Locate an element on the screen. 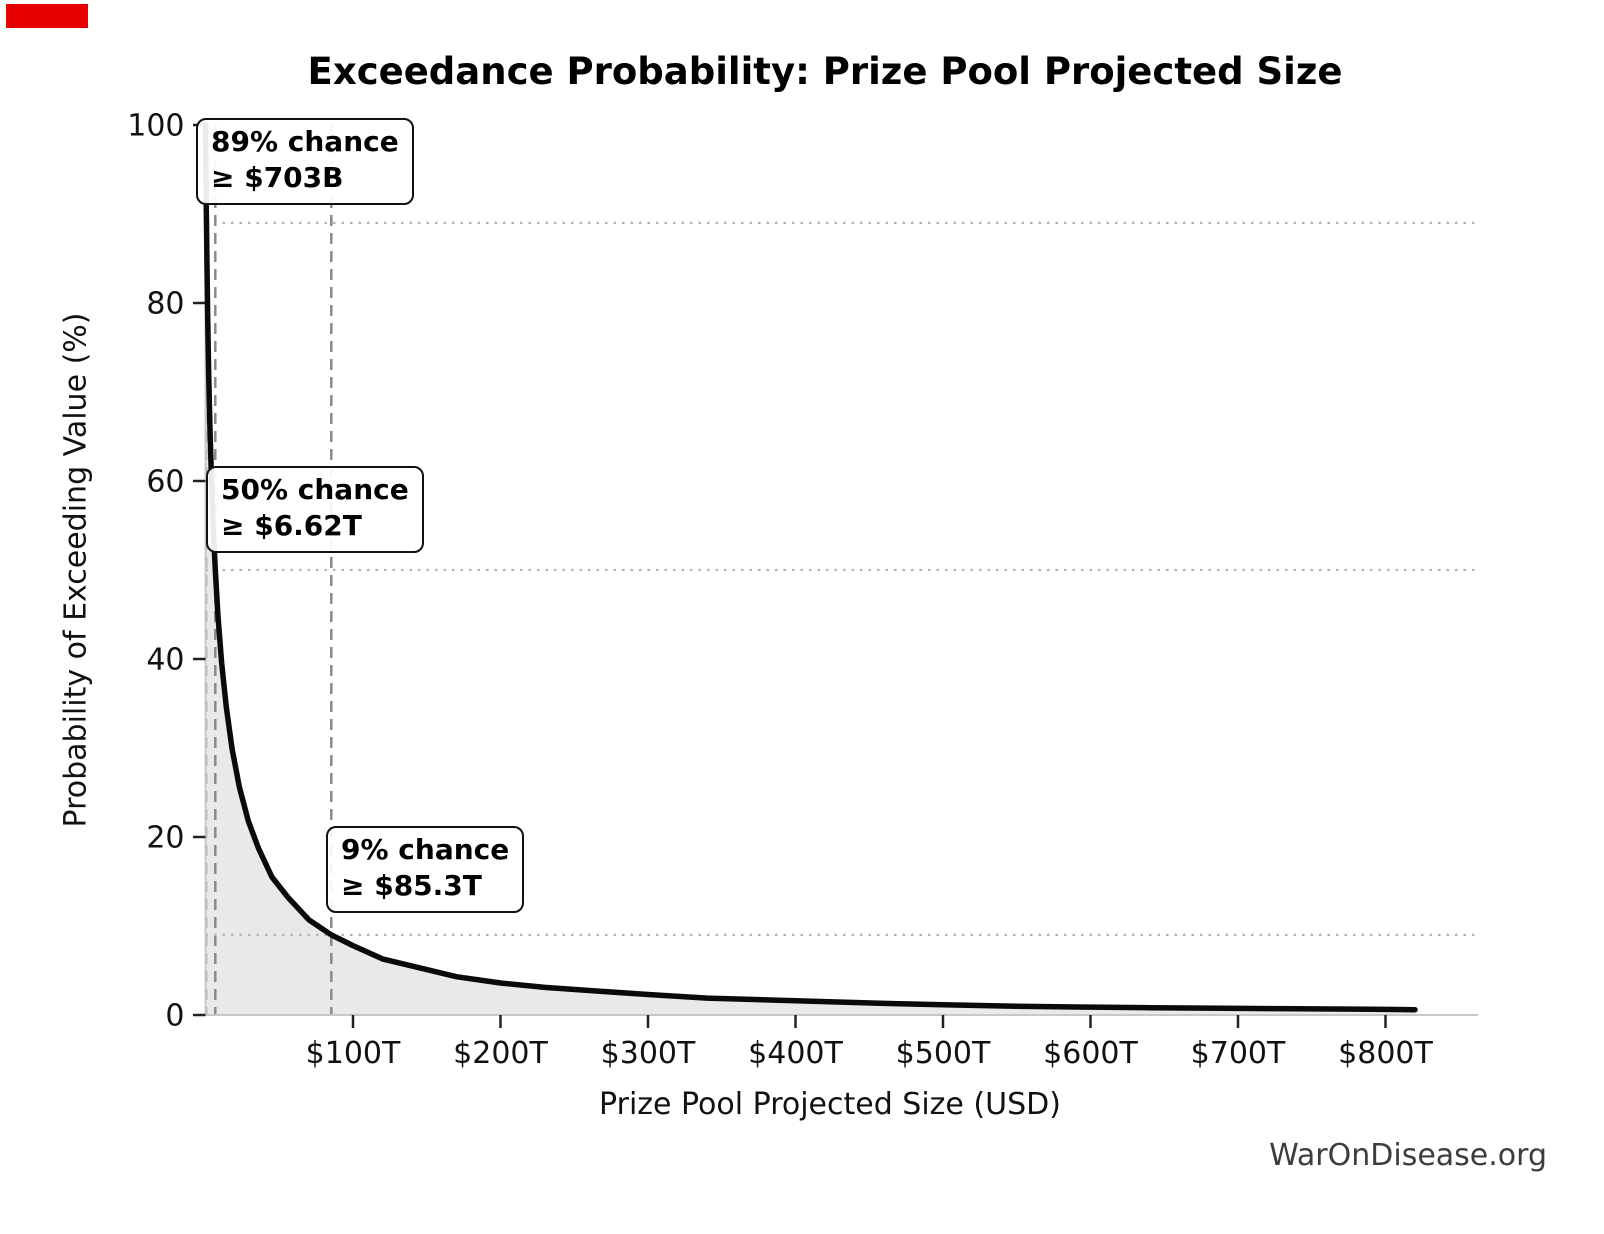 This screenshot has width=1604, height=1234. red-marker is located at coordinates (47, 16).